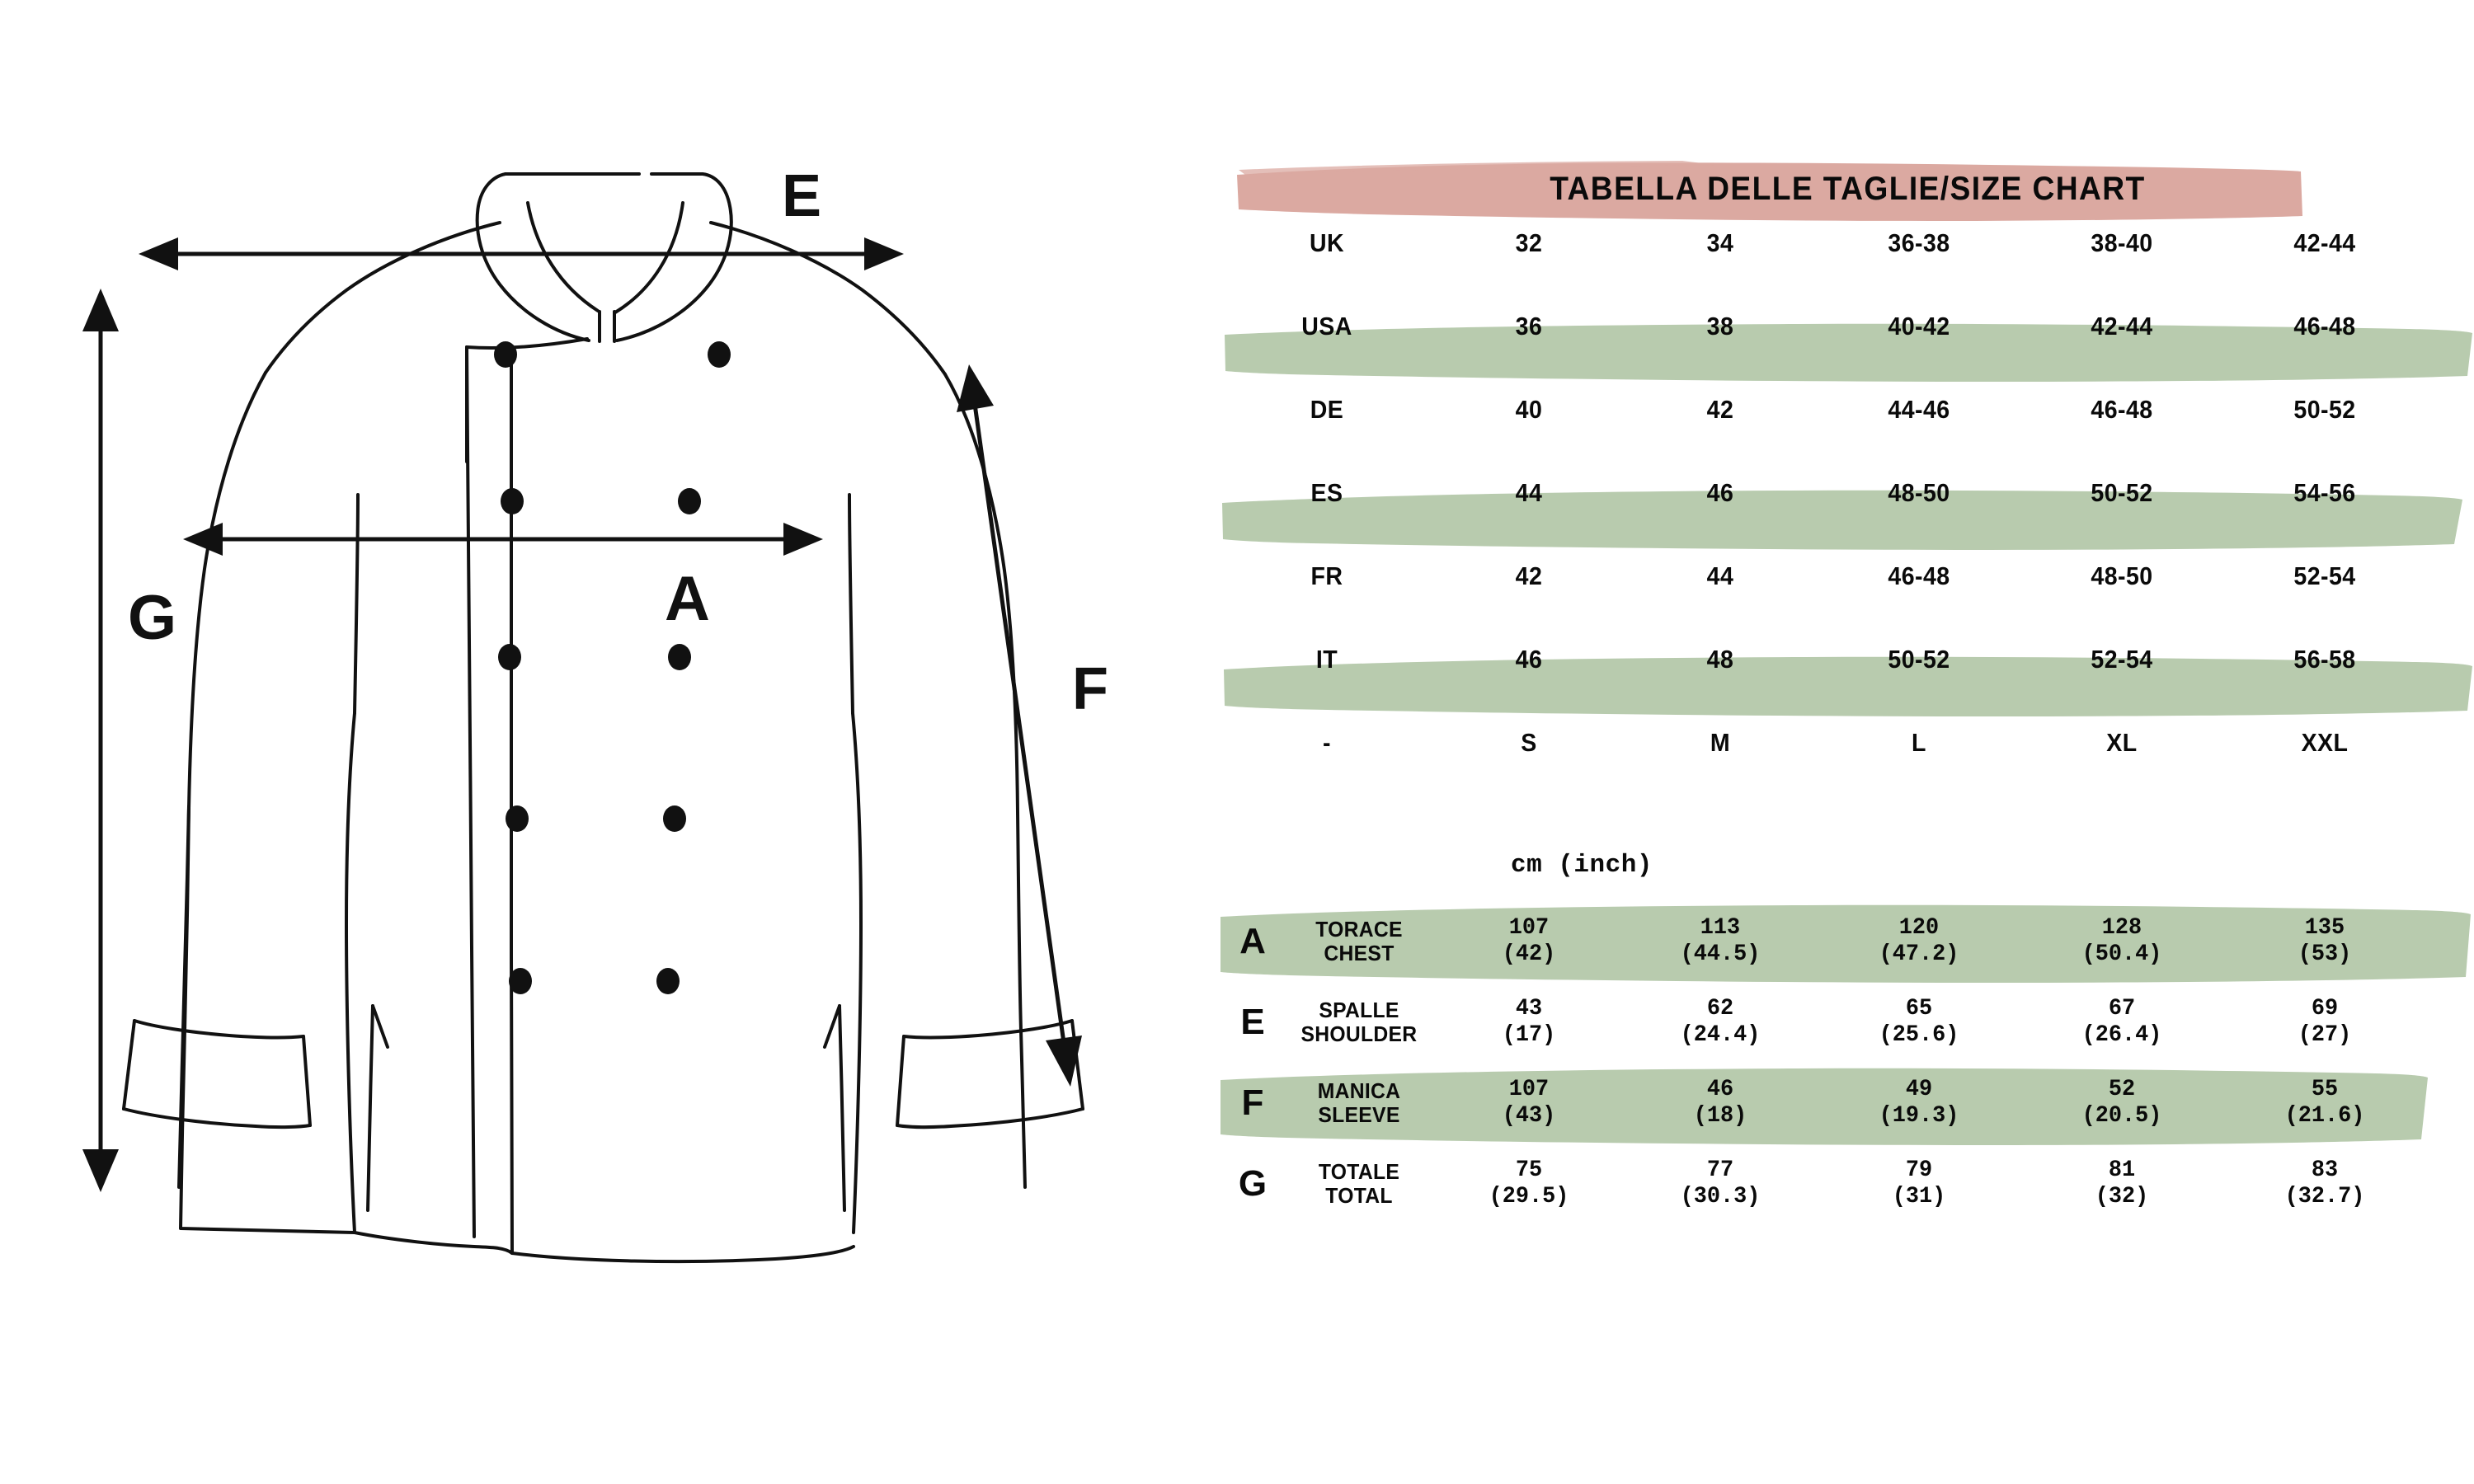 The image size is (2474, 1484). I want to click on cell-de-s: 40, so click(1529, 409).